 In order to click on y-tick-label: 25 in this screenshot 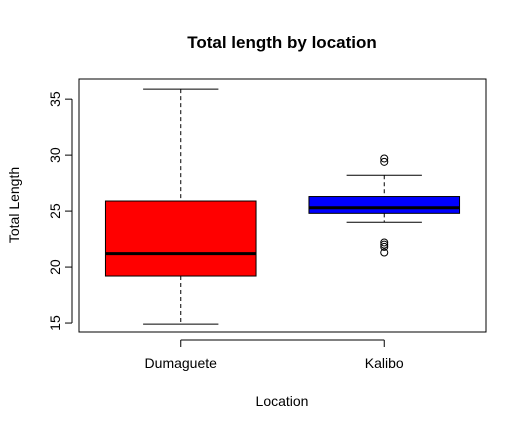, I will do `click(55, 211)`.